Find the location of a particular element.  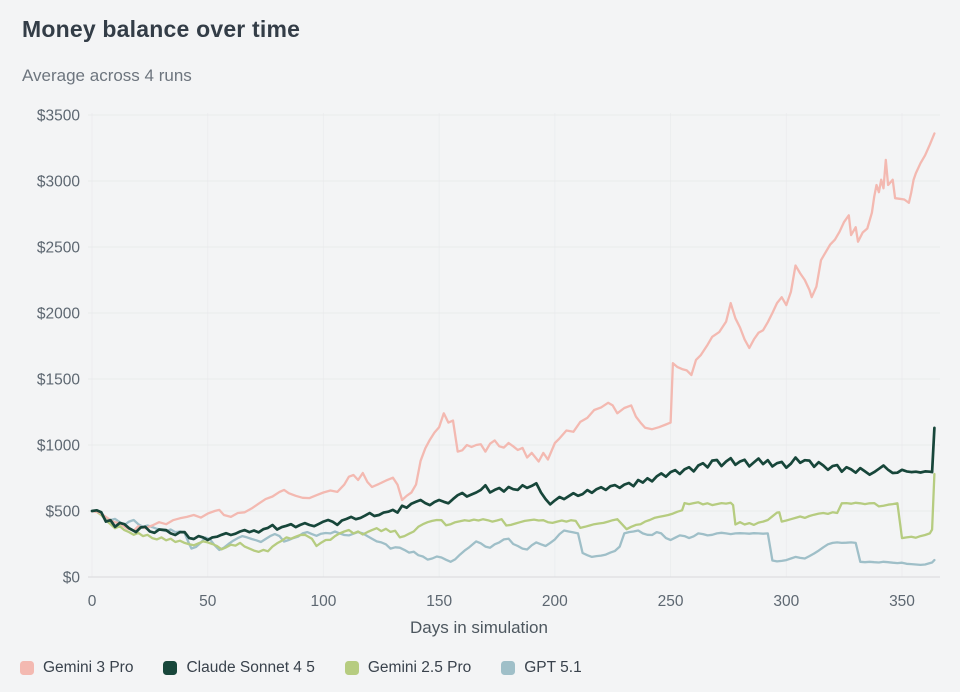

legend-item-claude-sonnet-4-5: Claude Sonnet 4 5 is located at coordinates (239, 668).